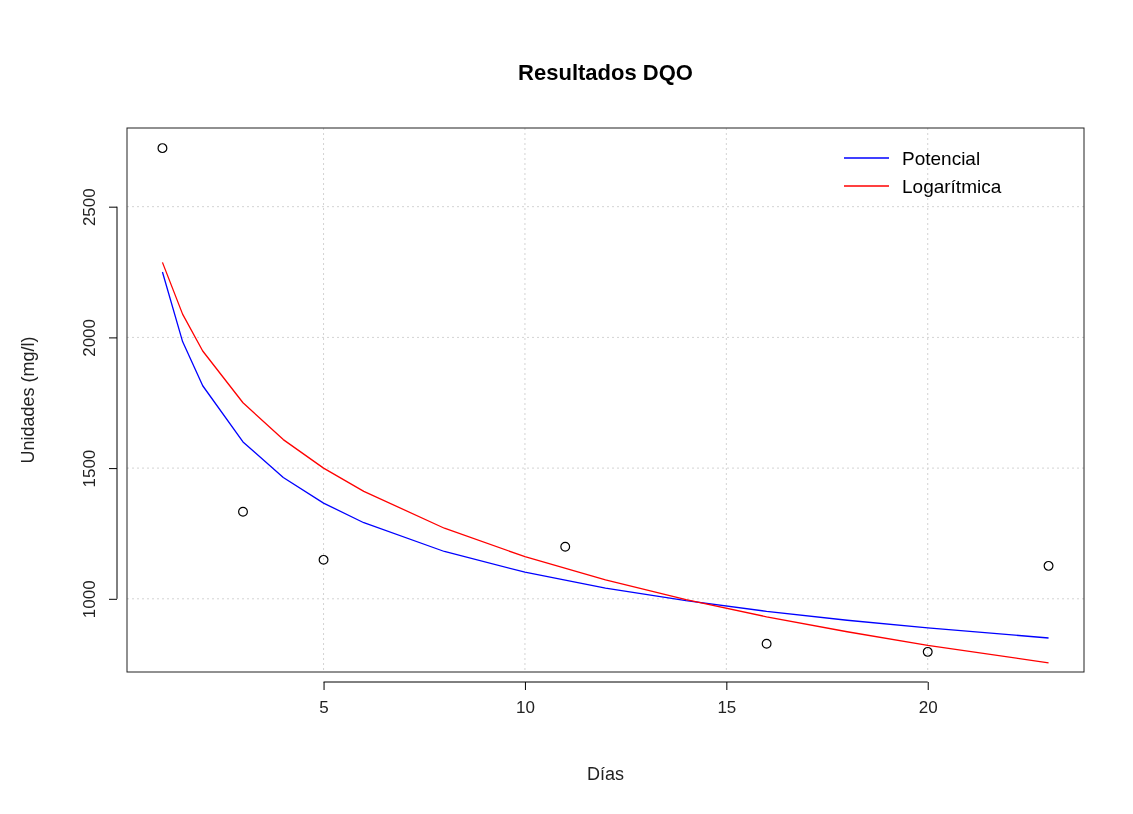 This screenshot has height=814, width=1133. Describe the element at coordinates (605, 774) in the screenshot. I see `x-axis-title: Días` at that location.